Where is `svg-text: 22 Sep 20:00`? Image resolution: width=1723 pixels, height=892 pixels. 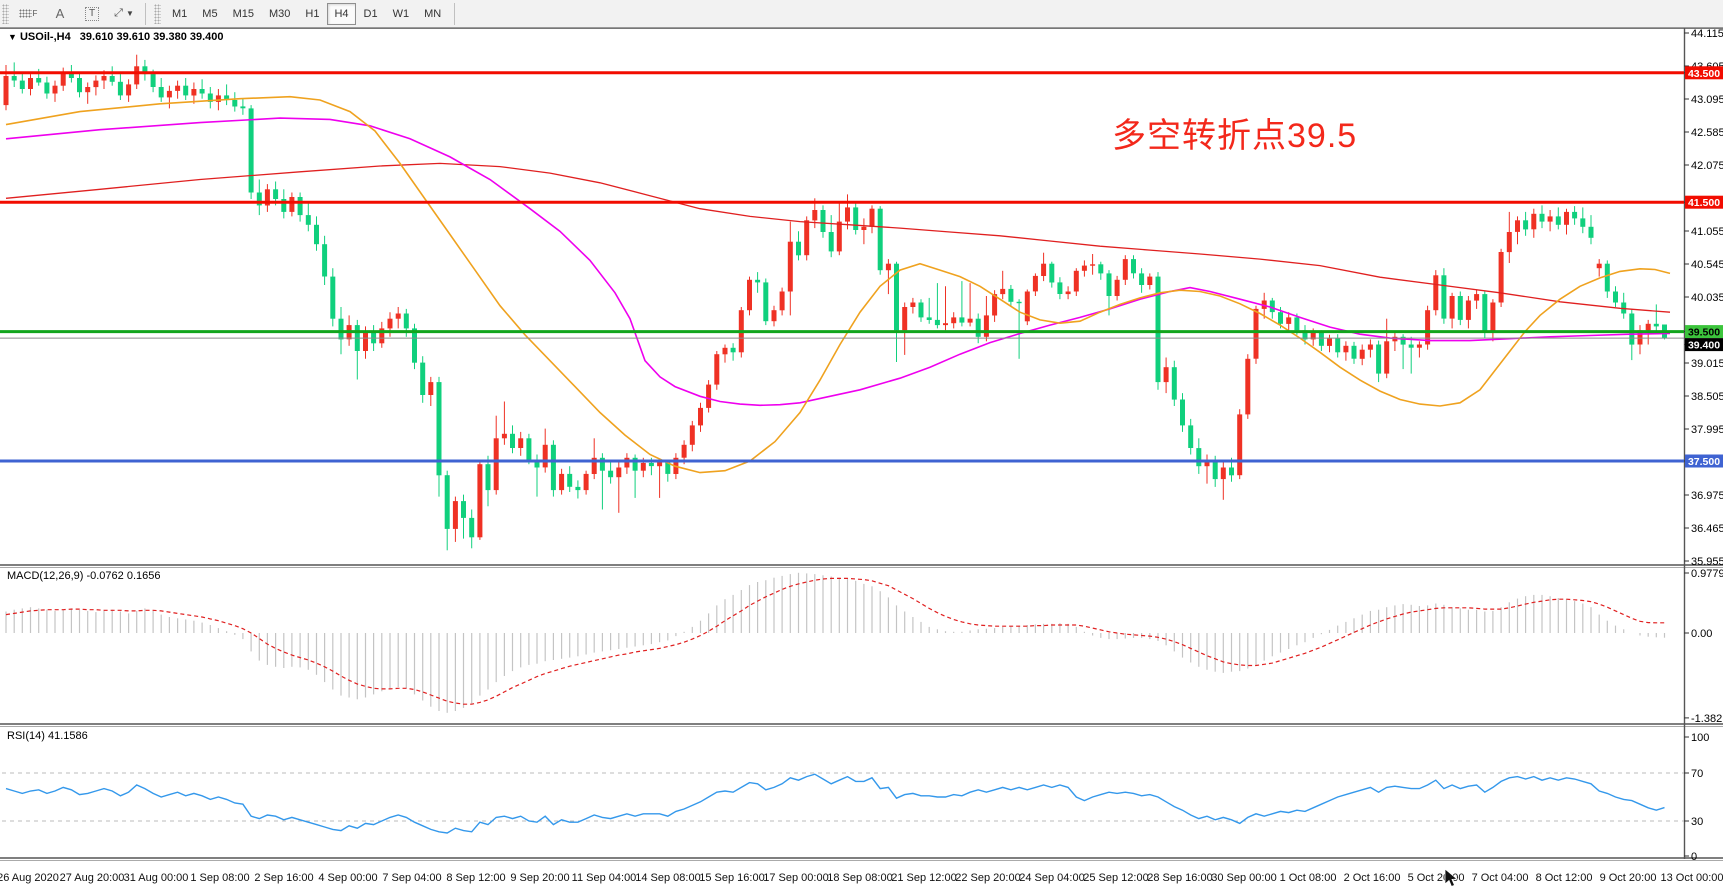 svg-text: 22 Sep 20:00 is located at coordinates (987, 878).